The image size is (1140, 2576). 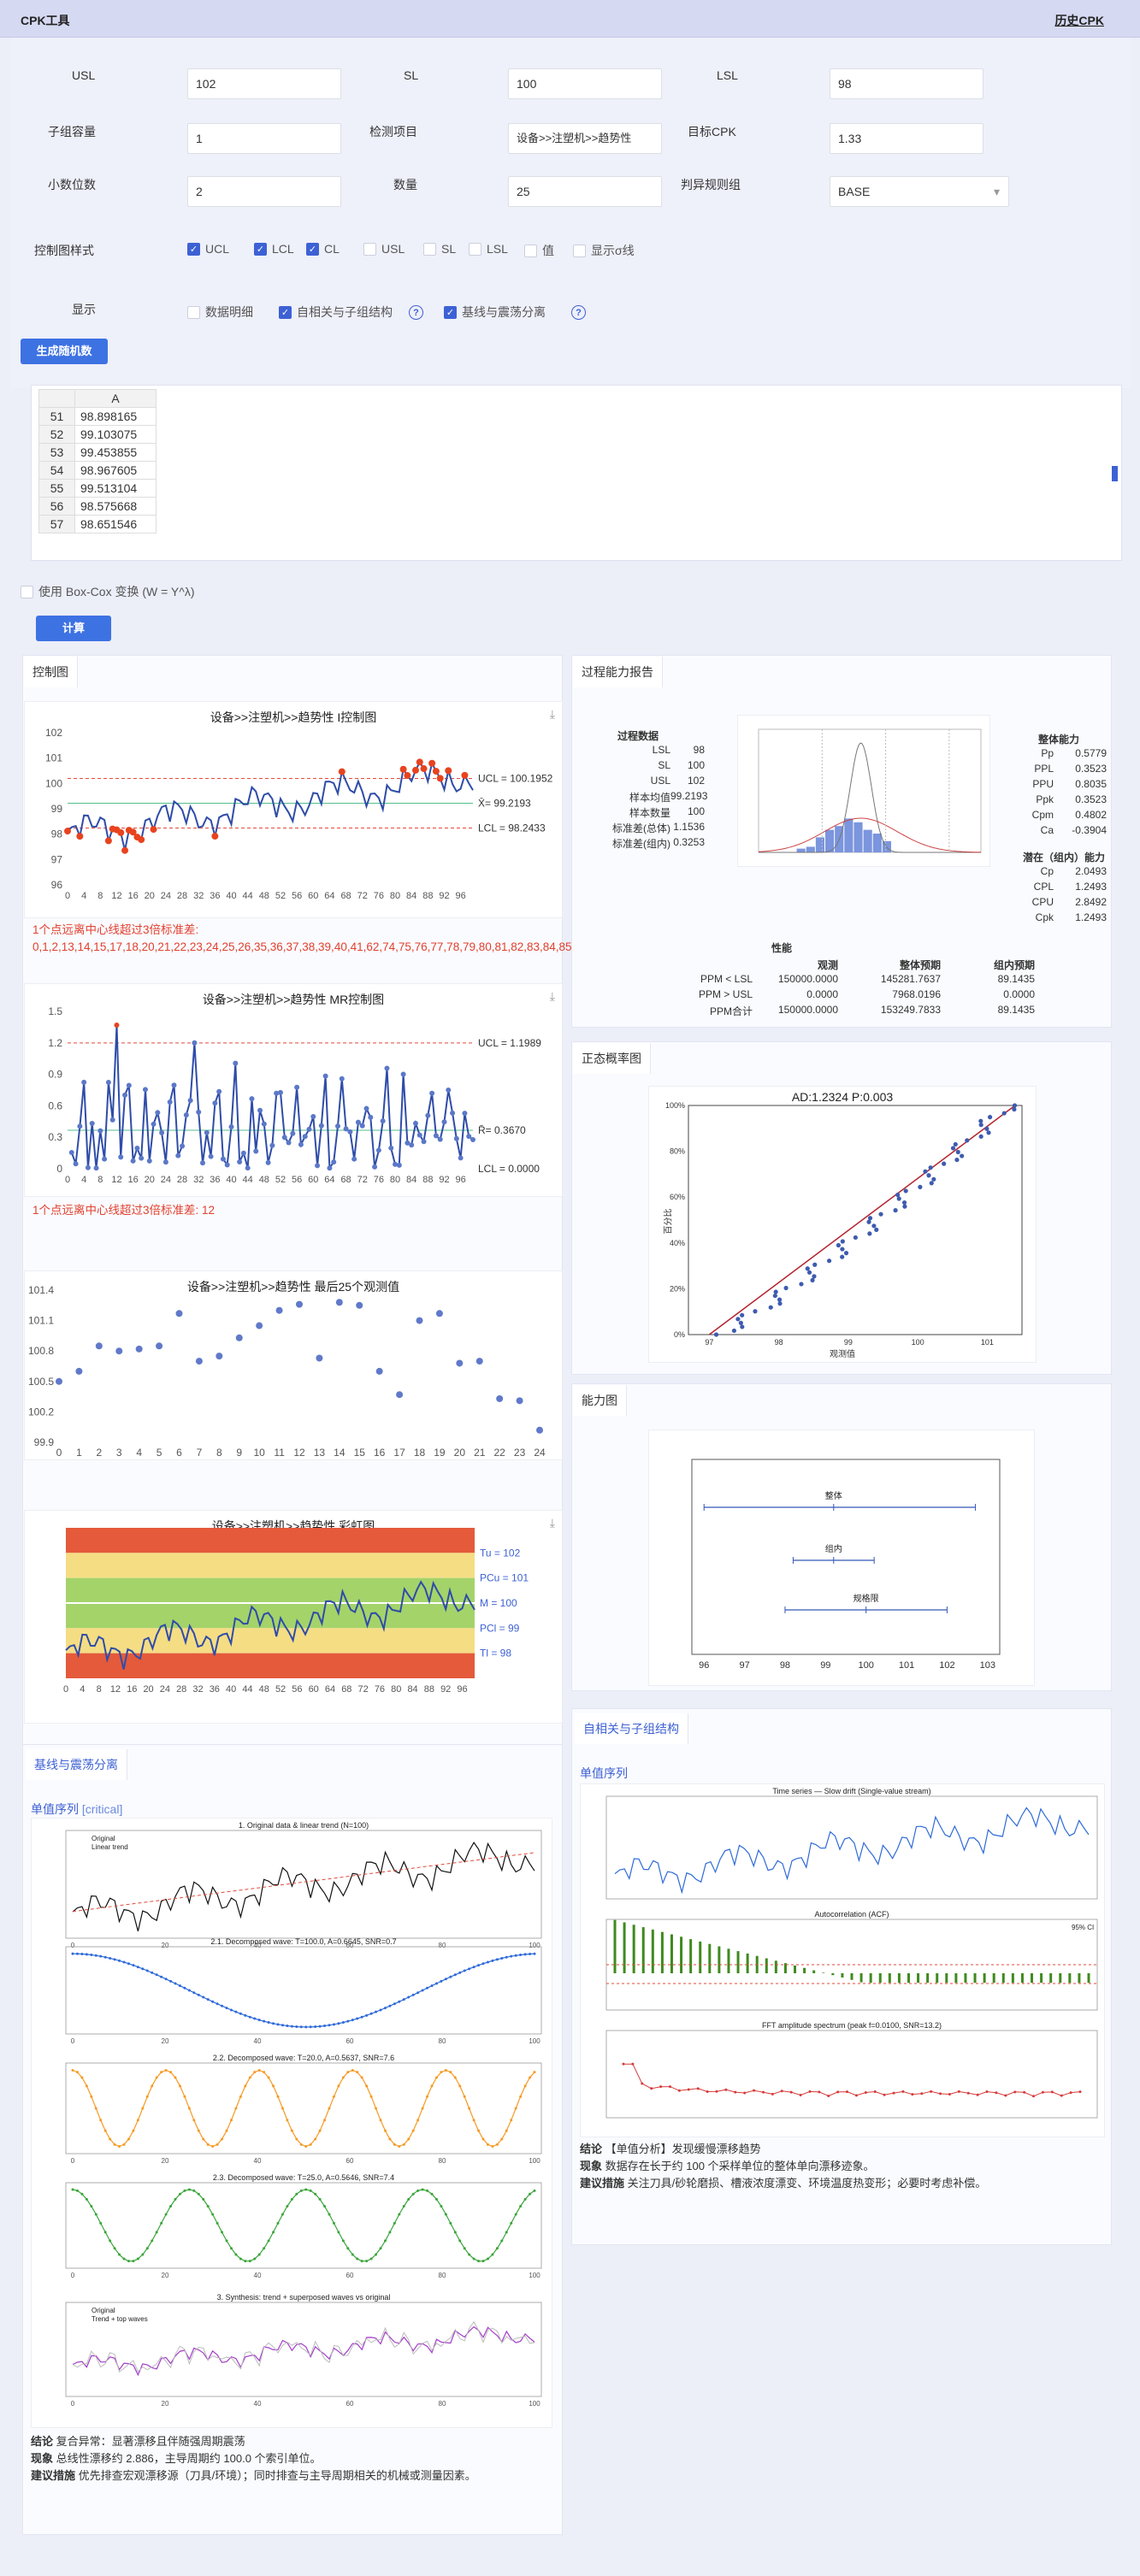 I want to click on rule-group-select: BASE, so click(x=919, y=192).